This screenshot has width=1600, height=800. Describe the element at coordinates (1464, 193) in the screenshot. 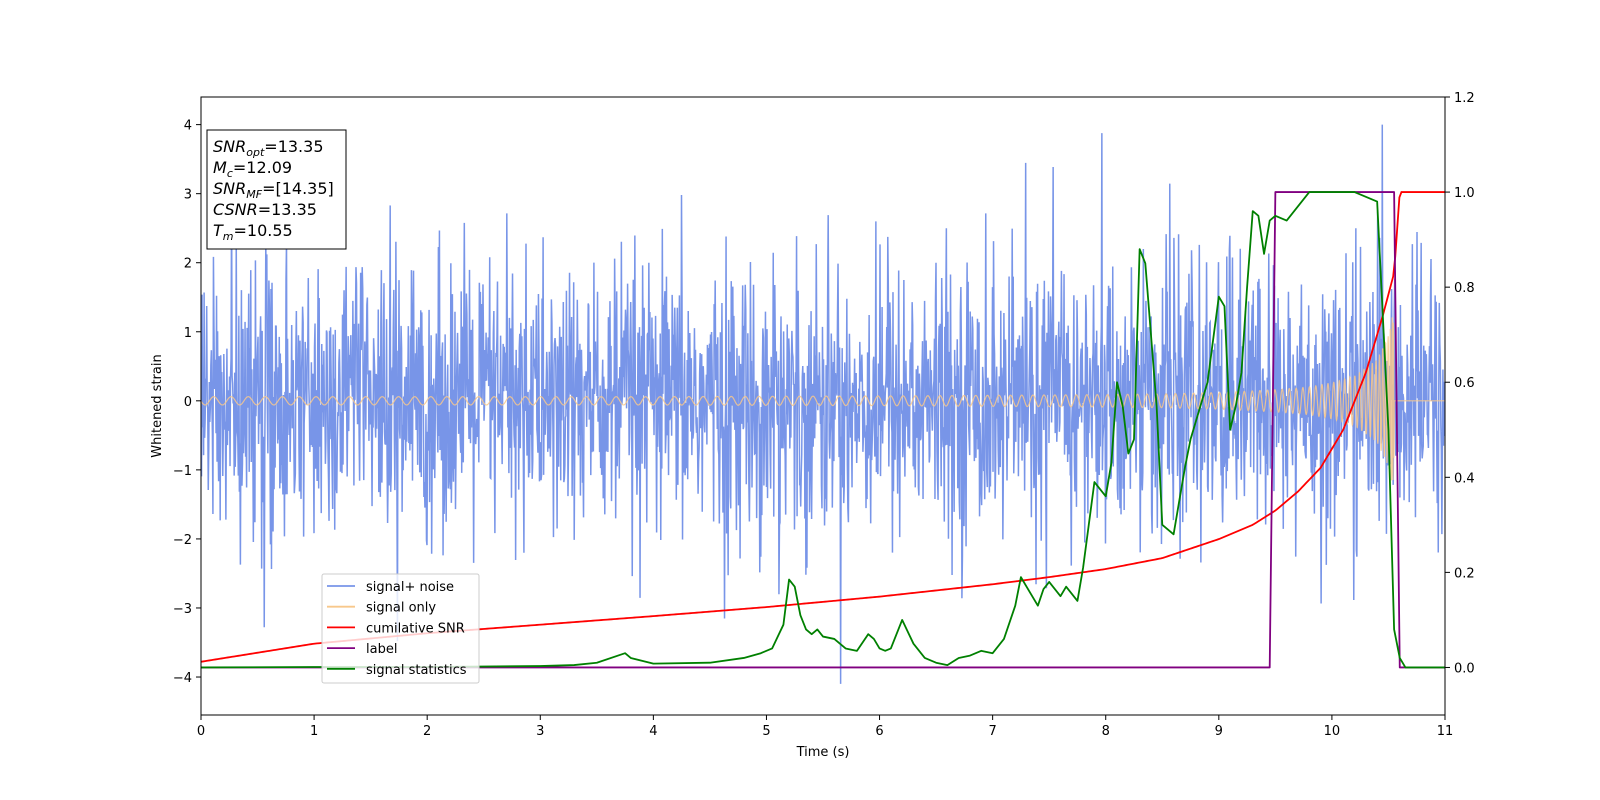

I see `y2-tick-label: 1.0` at that location.